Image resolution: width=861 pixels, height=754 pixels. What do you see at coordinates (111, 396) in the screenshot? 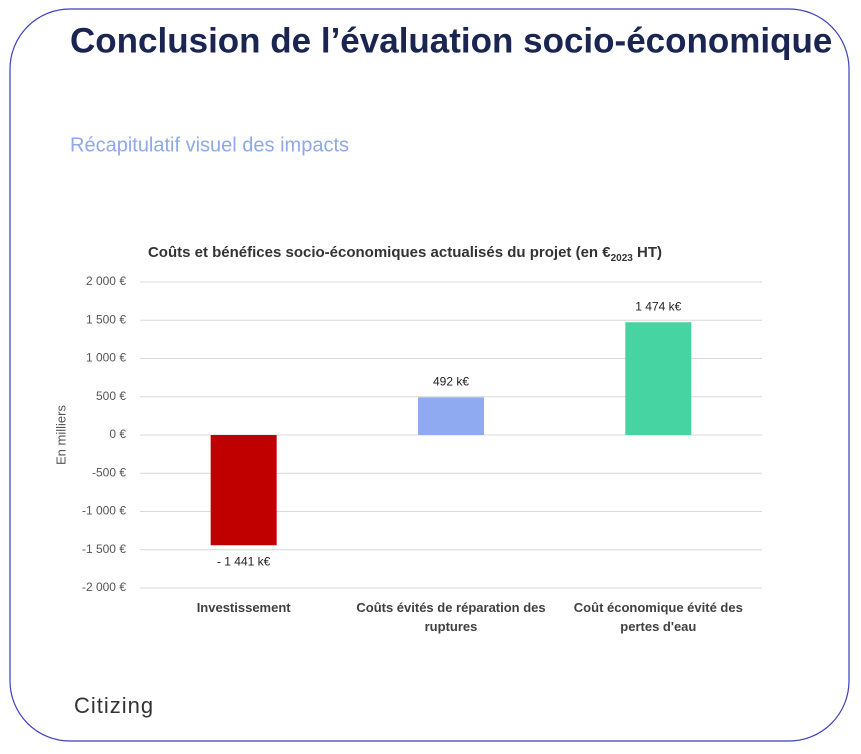
I see `y-tick-label: 500 €` at bounding box center [111, 396].